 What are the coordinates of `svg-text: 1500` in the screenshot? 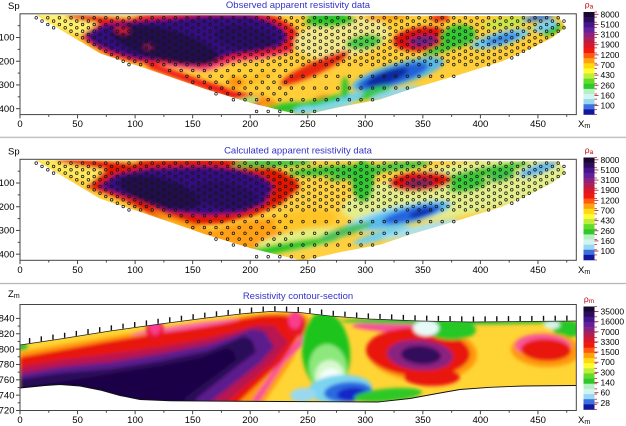 It's located at (610, 352).